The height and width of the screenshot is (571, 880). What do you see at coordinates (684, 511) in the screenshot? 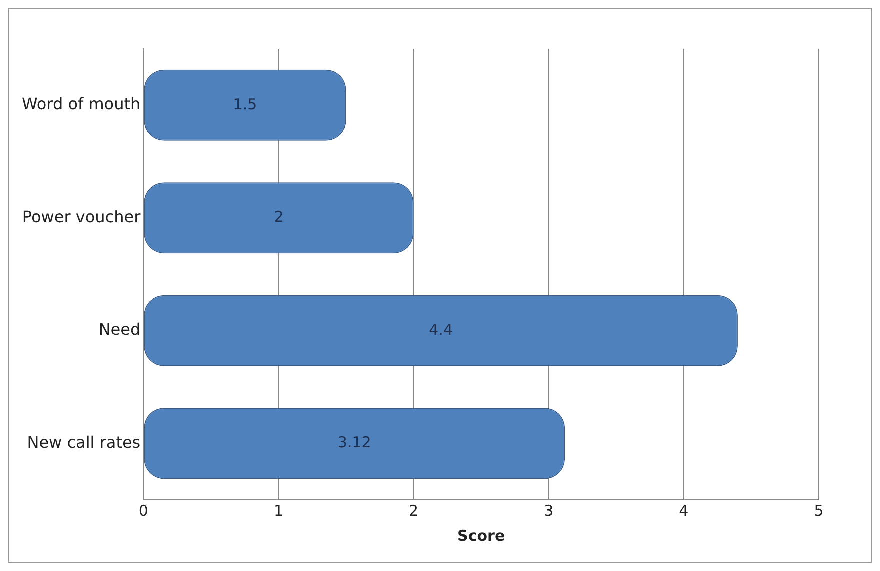
I see `x-tick-label: 4` at bounding box center [684, 511].